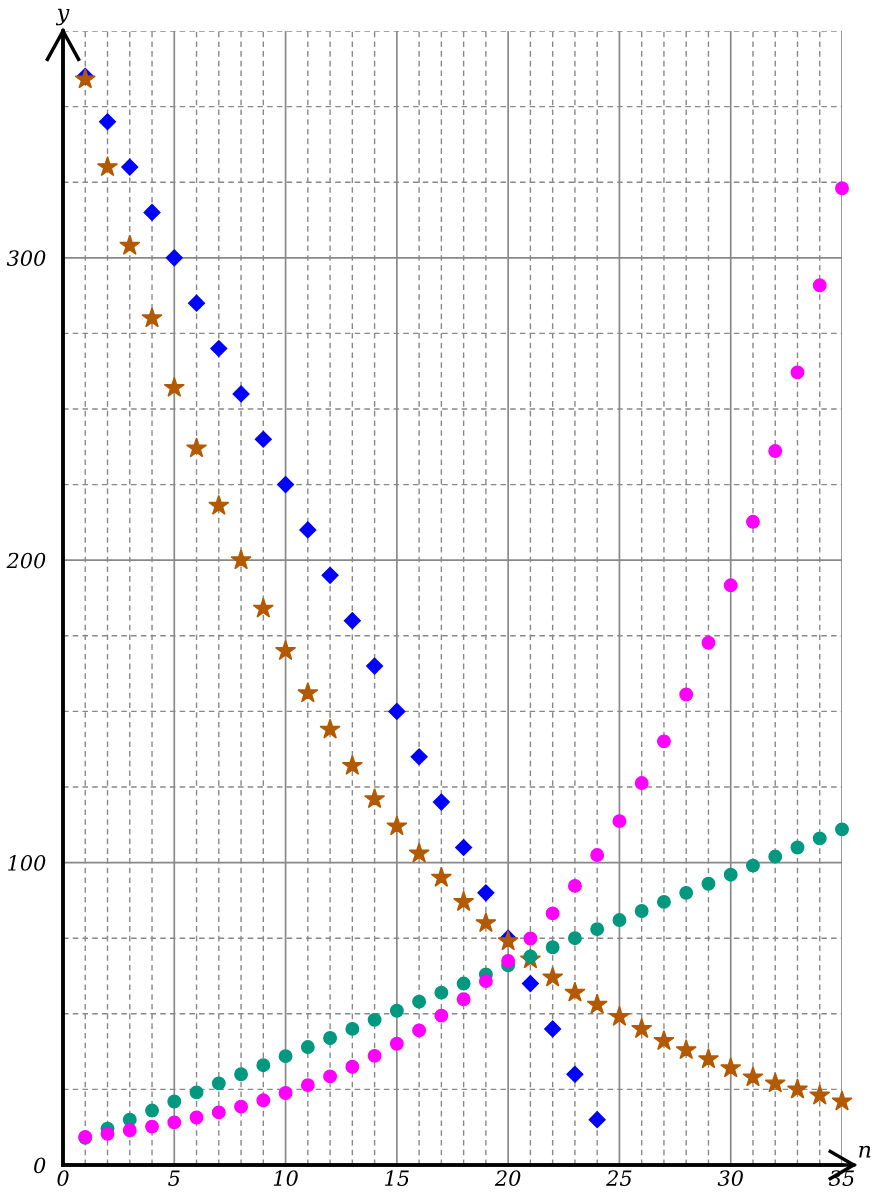 This screenshot has height=1199, width=874. What do you see at coordinates (865, 1151) in the screenshot?
I see `x-axis-title: n` at bounding box center [865, 1151].